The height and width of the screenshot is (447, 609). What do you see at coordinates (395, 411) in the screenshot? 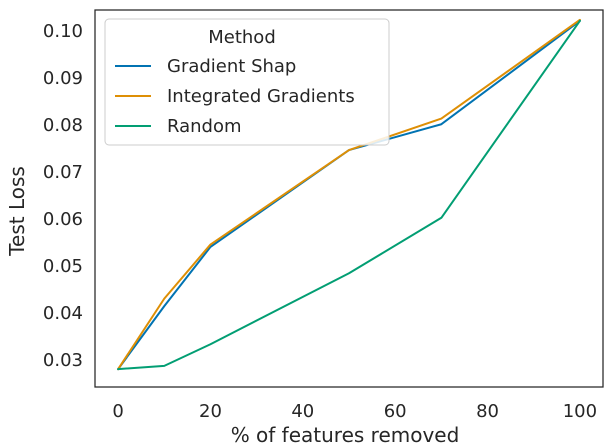
I see `x-tick-label: 60` at bounding box center [395, 411].